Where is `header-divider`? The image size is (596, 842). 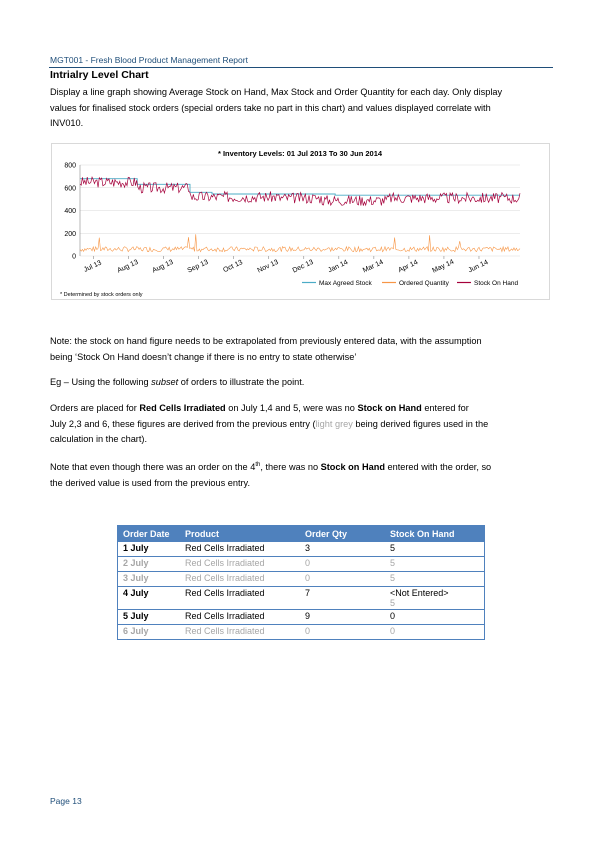
header-divider is located at coordinates (301, 67).